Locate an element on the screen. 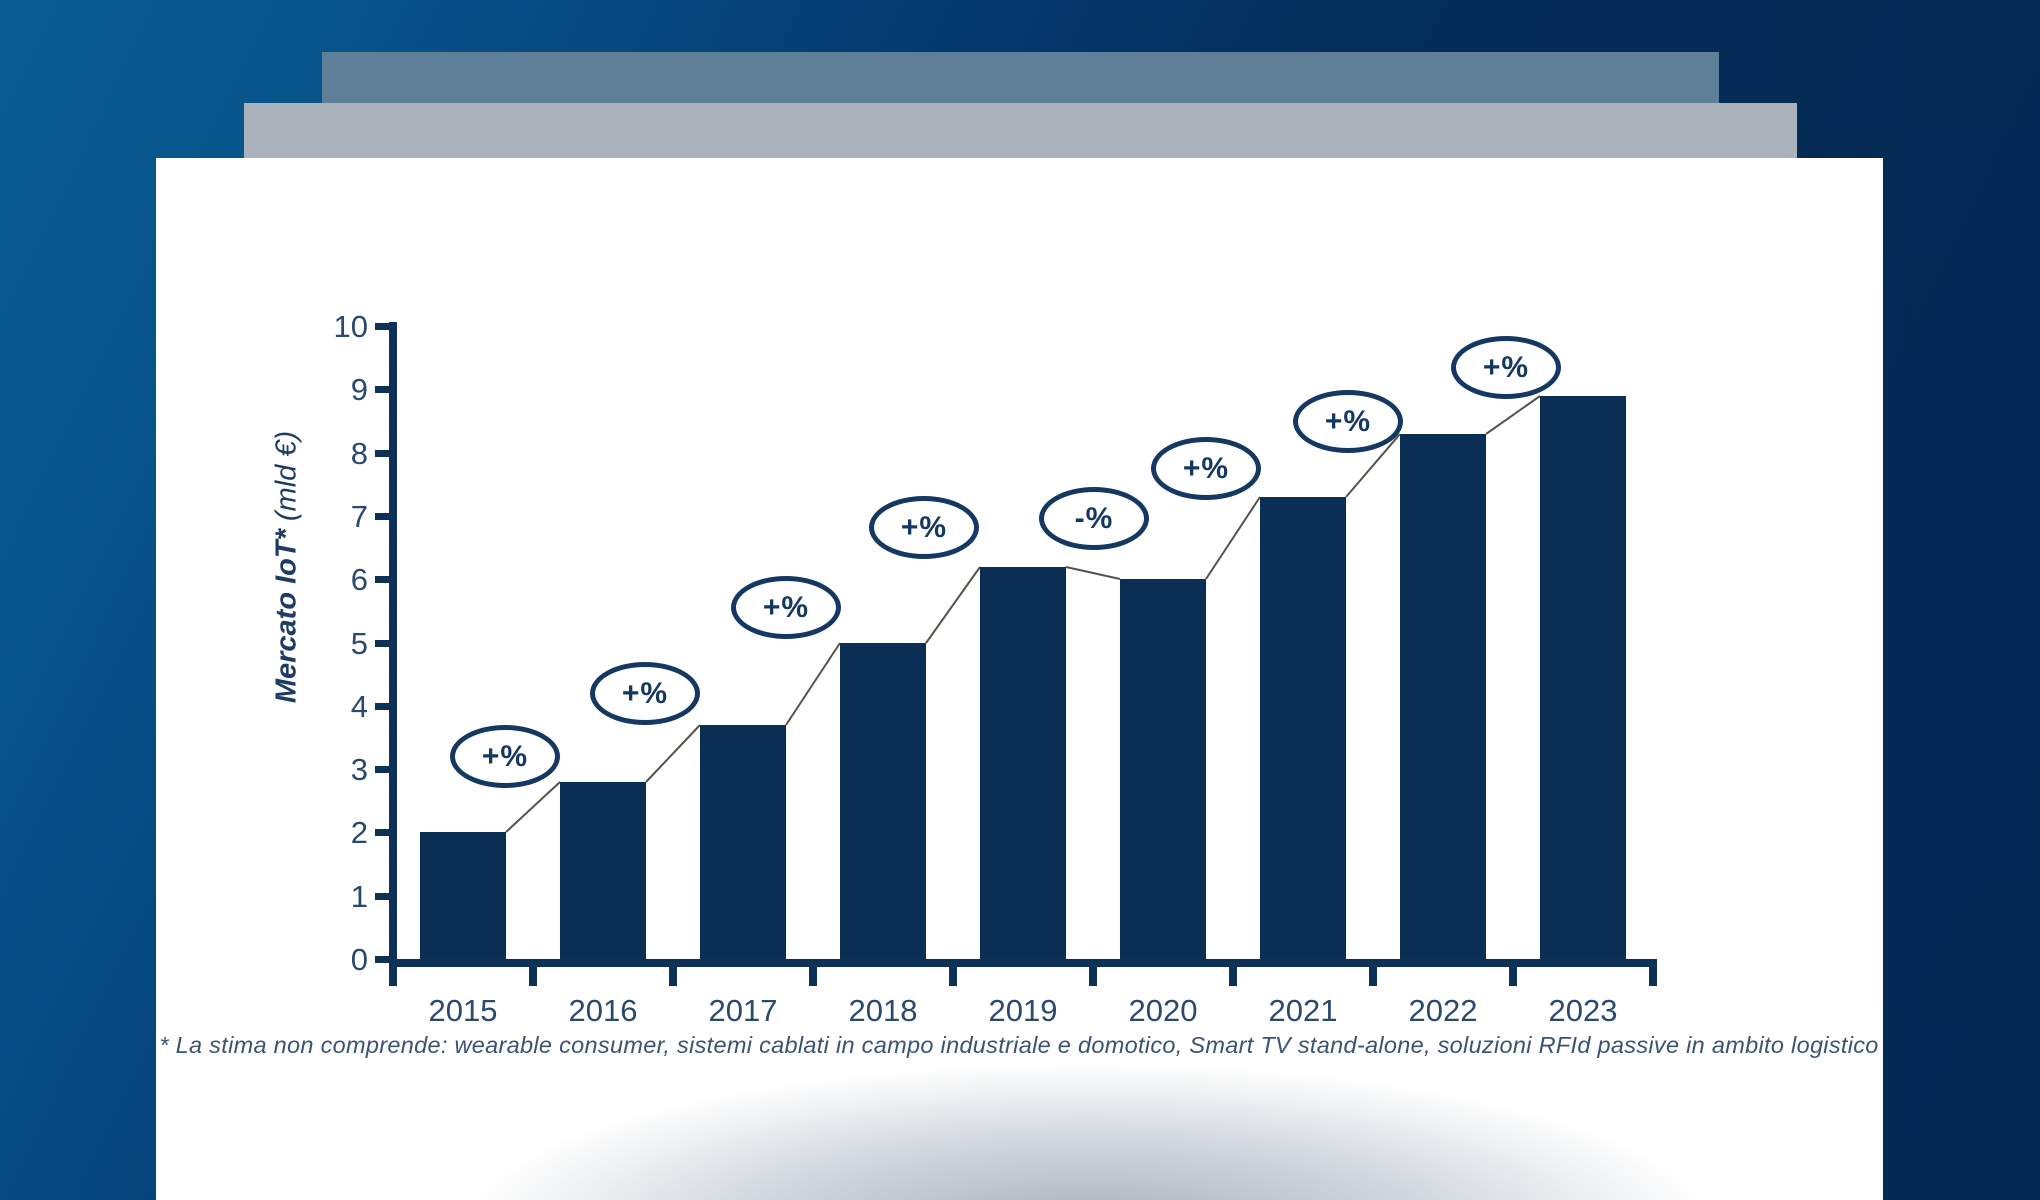 The width and height of the screenshot is (2040, 1200). y-axis-label-3: 3 is located at coordinates (359, 769).